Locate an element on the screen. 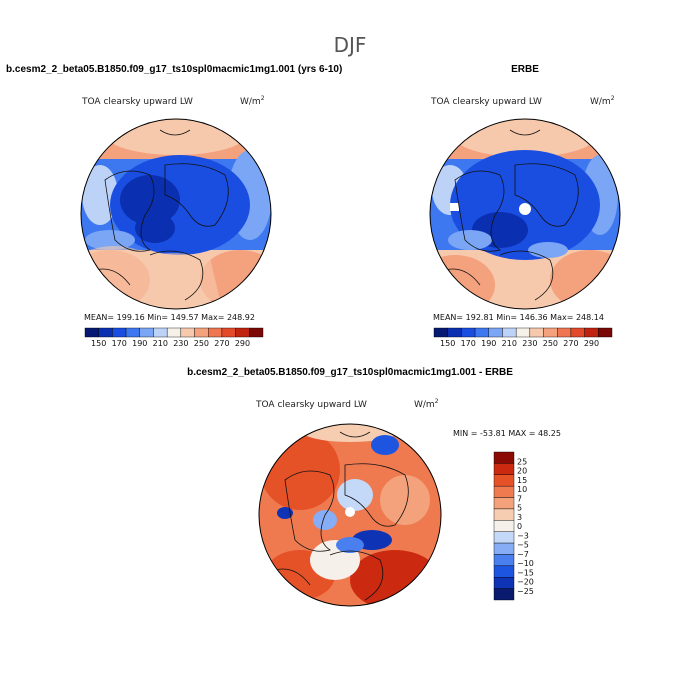 The height and width of the screenshot is (700, 700). colorbar-difference-tick-label: 10 is located at coordinates (522, 489).